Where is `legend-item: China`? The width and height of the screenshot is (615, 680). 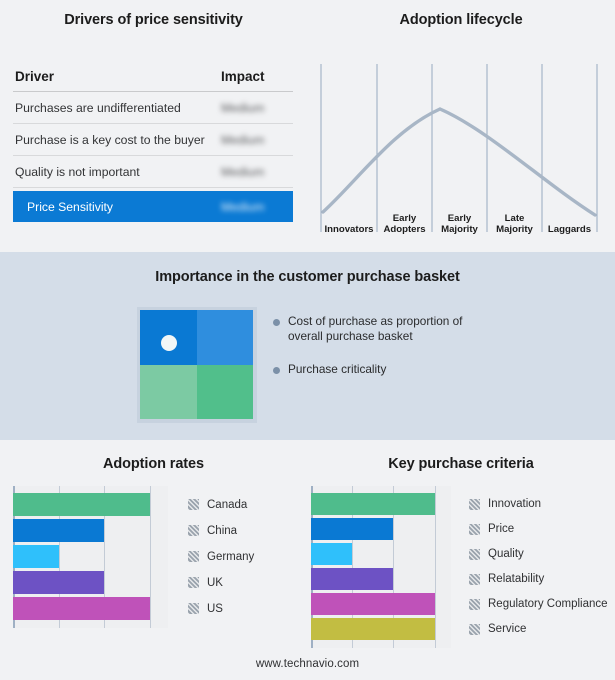 legend-item: China is located at coordinates (212, 531).